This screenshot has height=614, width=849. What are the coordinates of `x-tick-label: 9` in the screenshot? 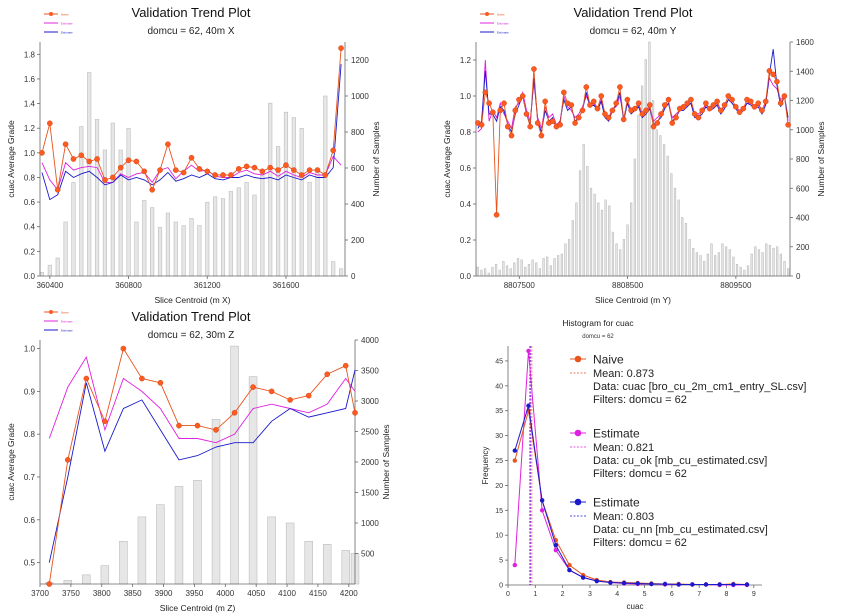 It's located at (754, 594).